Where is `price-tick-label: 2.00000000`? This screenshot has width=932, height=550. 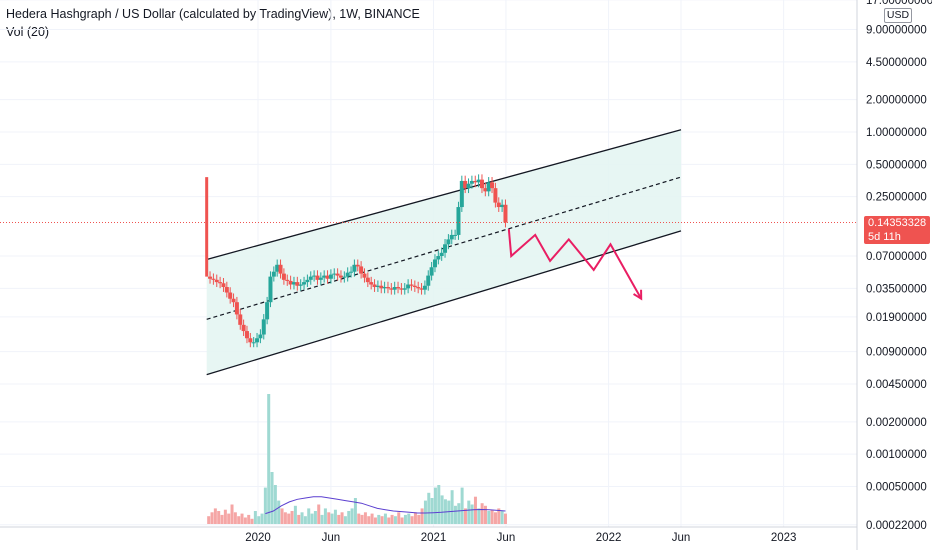
price-tick-label: 2.00000000 is located at coordinates (896, 101).